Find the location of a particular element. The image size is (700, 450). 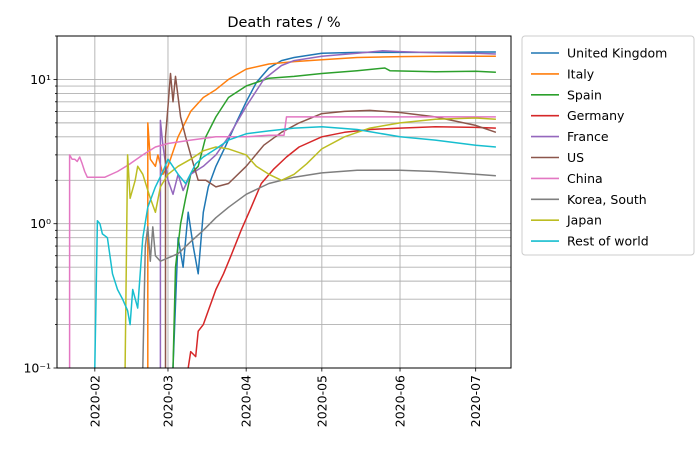

x-tick-label: 2020-04 is located at coordinates (246, 401).